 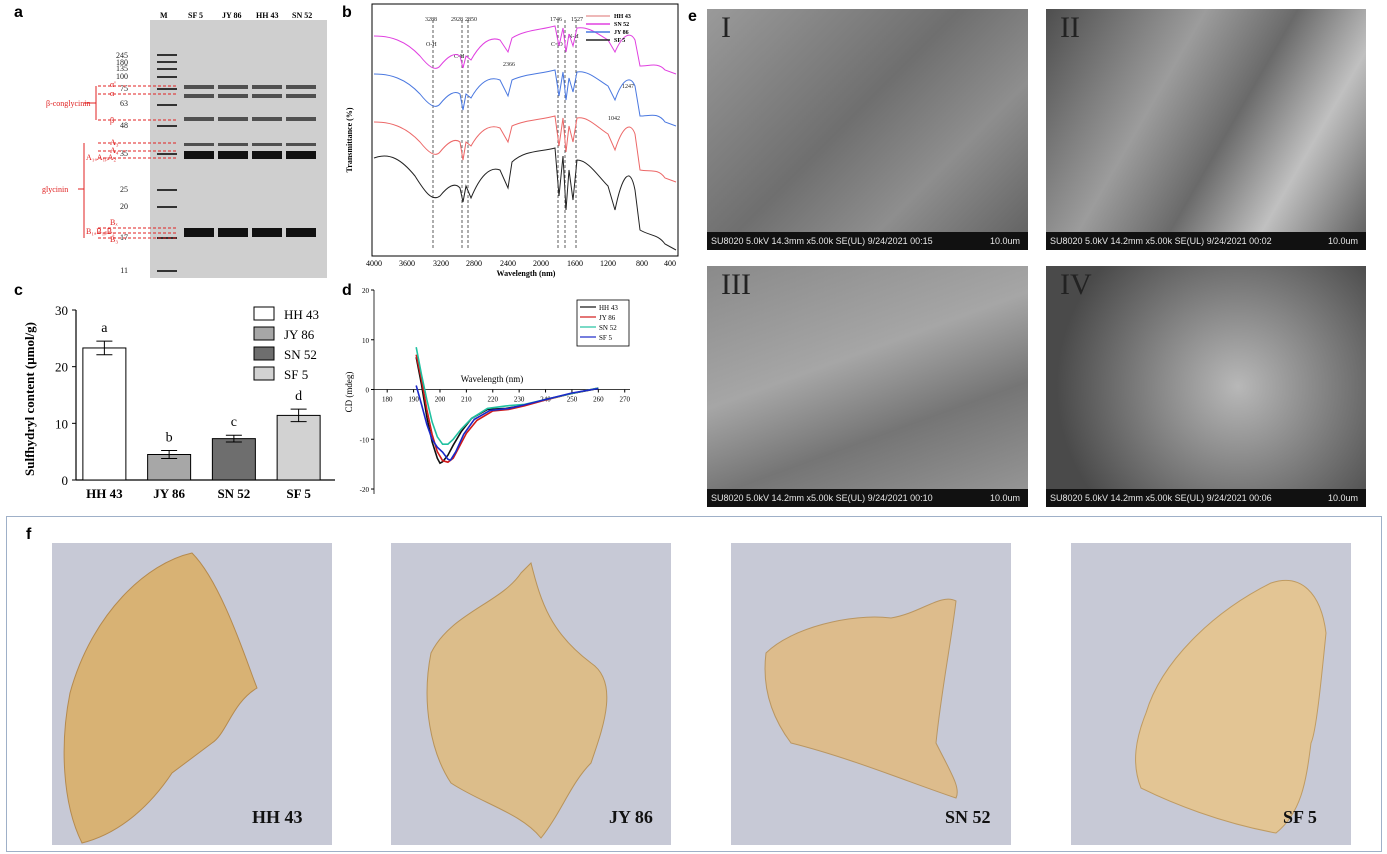 I want to click on x-tick-label: SF 5, so click(x=298, y=493).